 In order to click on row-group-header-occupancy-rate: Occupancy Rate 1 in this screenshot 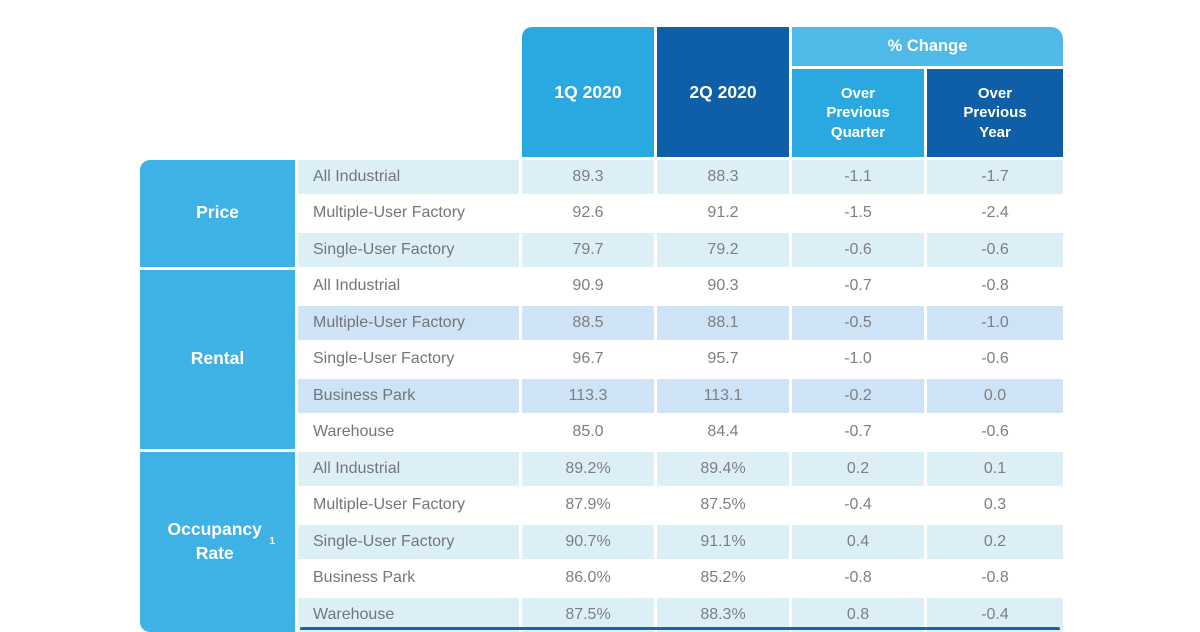, I will do `click(217, 542)`.